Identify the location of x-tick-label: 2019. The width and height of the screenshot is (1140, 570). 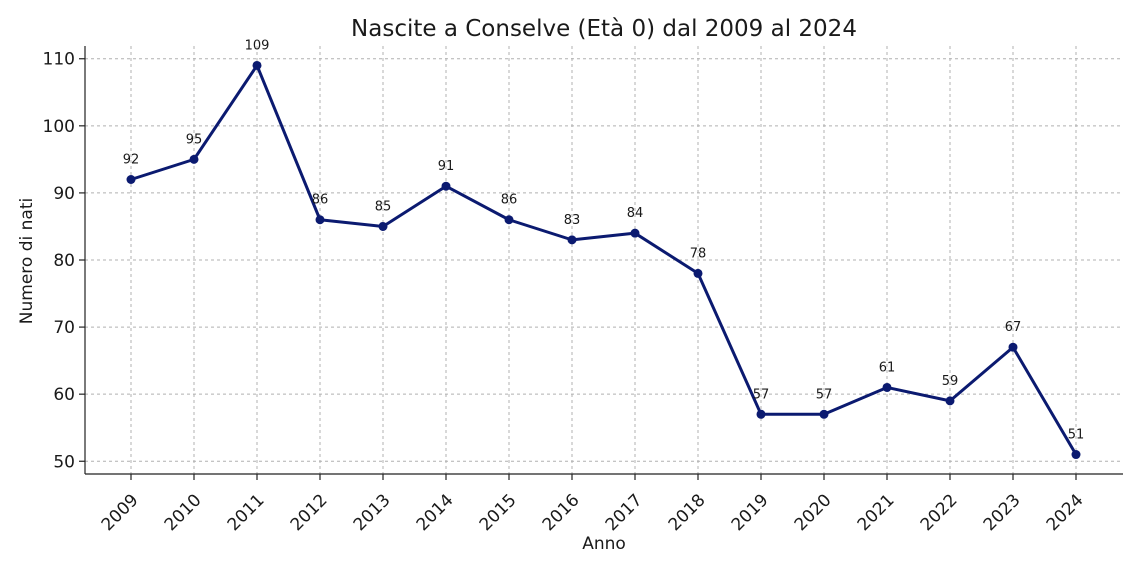
(750, 512).